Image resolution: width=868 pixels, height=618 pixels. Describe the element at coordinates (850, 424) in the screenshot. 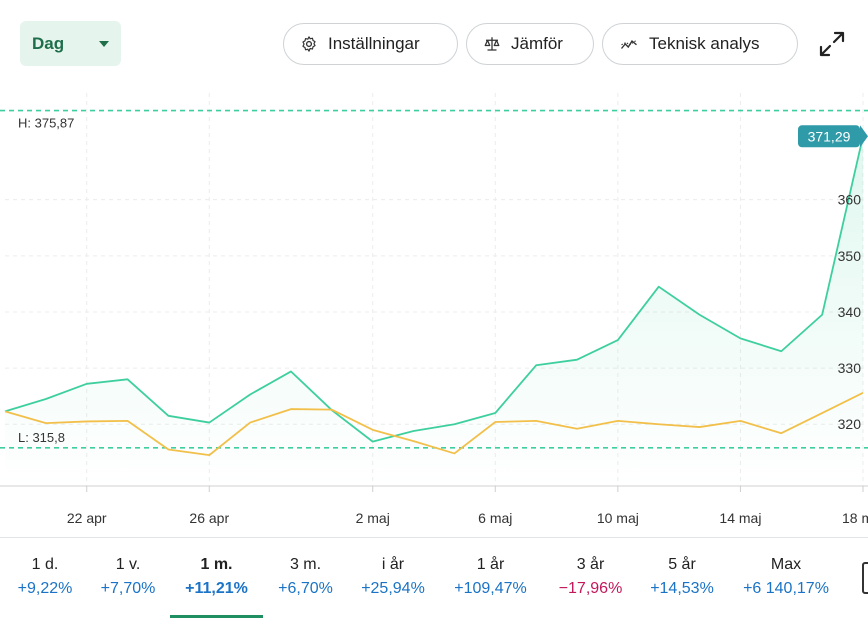

I see `y-tick-label: 320` at that location.